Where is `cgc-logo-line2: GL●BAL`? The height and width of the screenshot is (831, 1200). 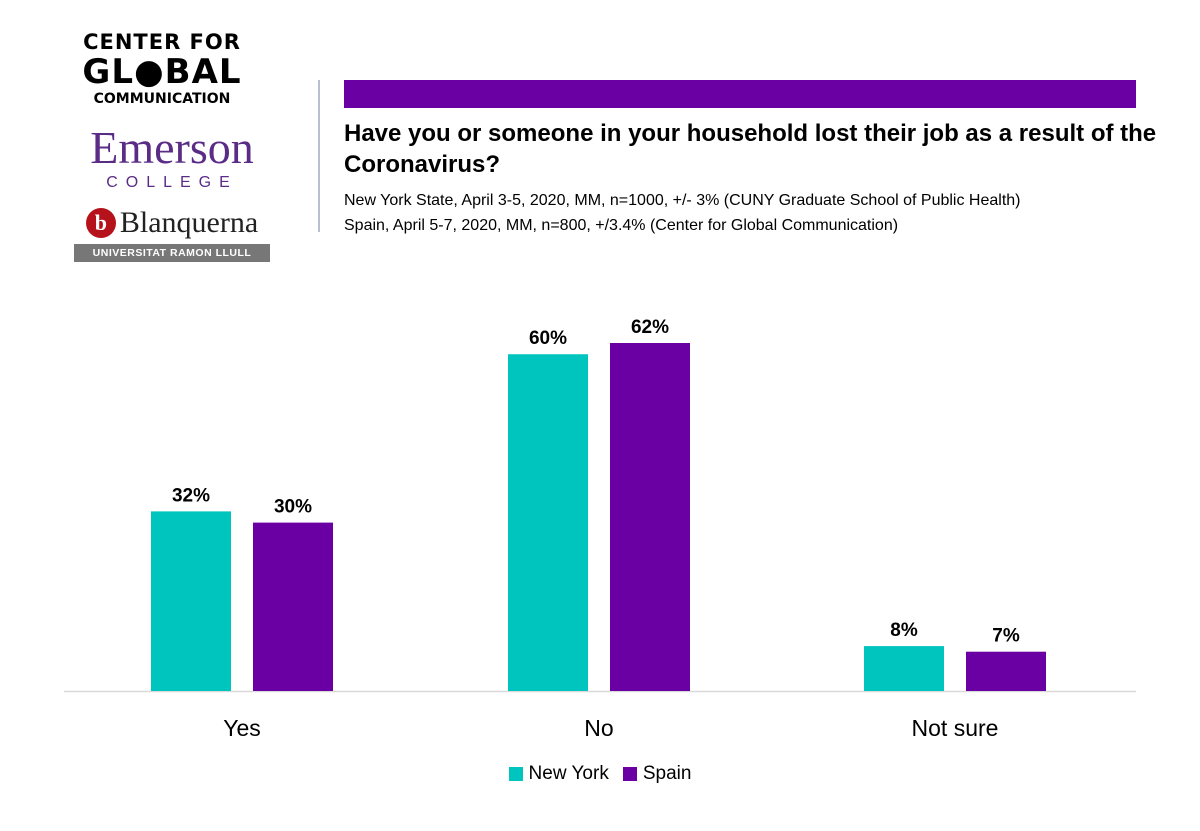
cgc-logo-line2: GL●BAL is located at coordinates (162, 72).